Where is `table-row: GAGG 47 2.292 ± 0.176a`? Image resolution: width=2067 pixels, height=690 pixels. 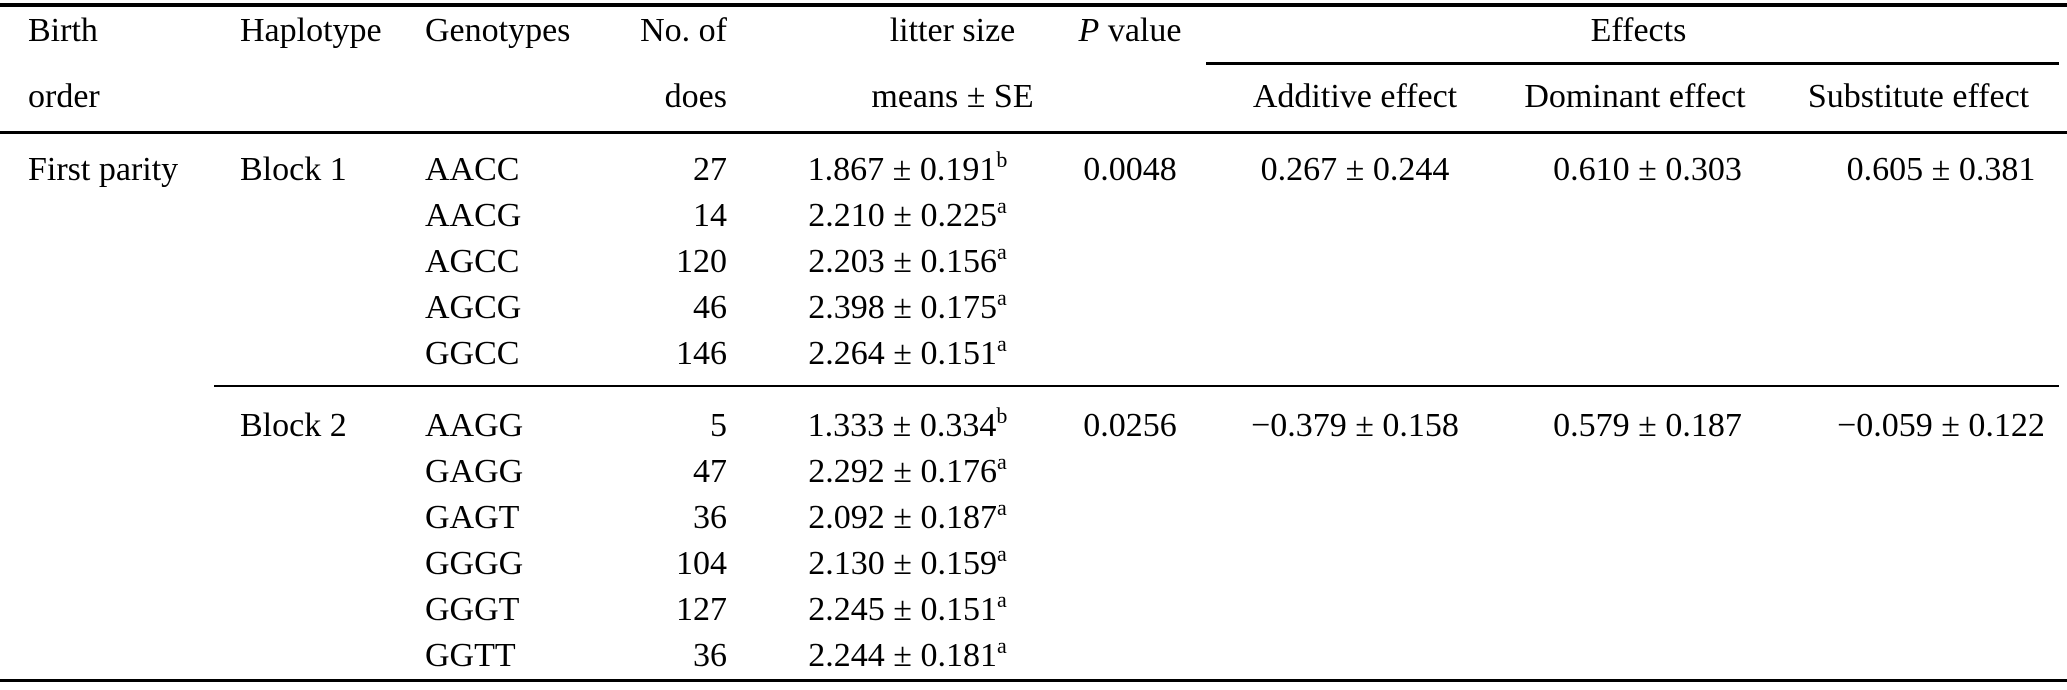 table-row: GAGG 47 2.292 ± 0.176a is located at coordinates (1033, 472).